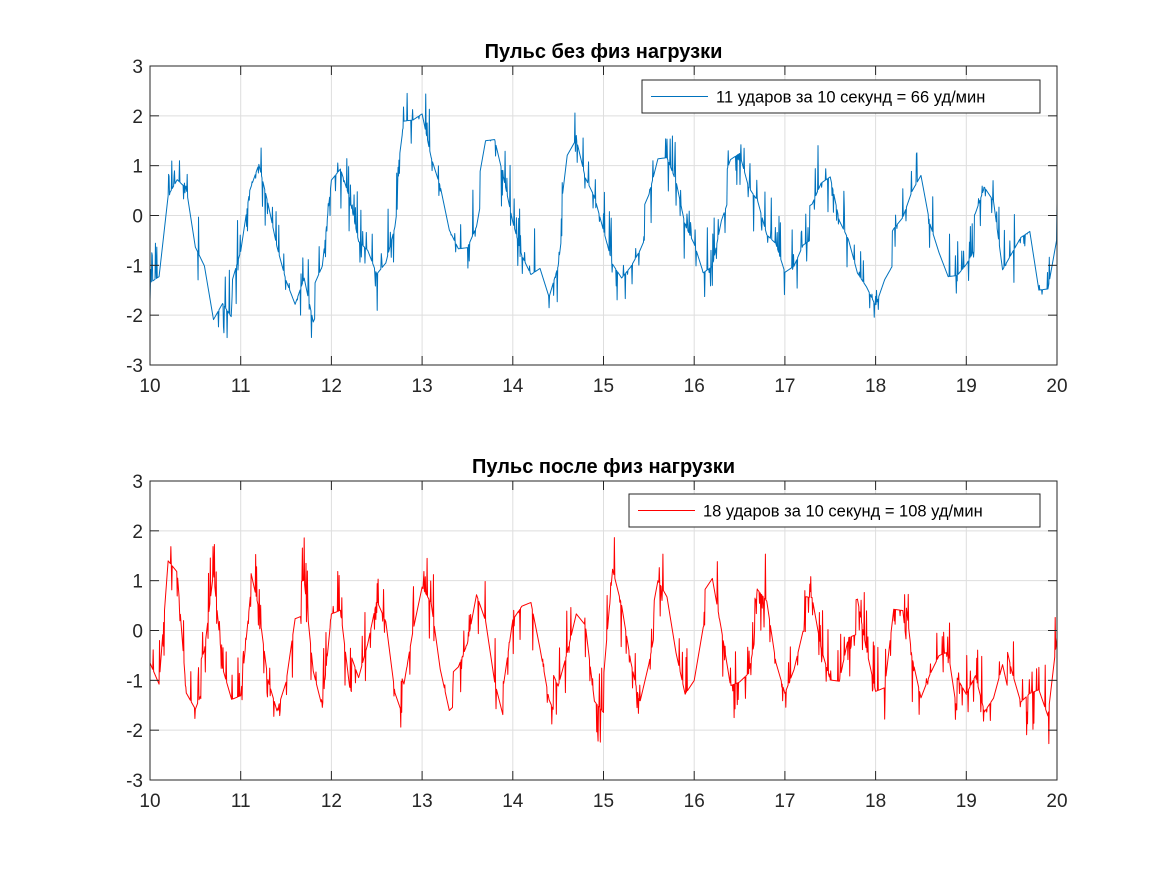 This screenshot has height=875, width=1167. What do you see at coordinates (603, 467) in the screenshot?
I see `chart-title: Пульс после физ нагрузки` at bounding box center [603, 467].